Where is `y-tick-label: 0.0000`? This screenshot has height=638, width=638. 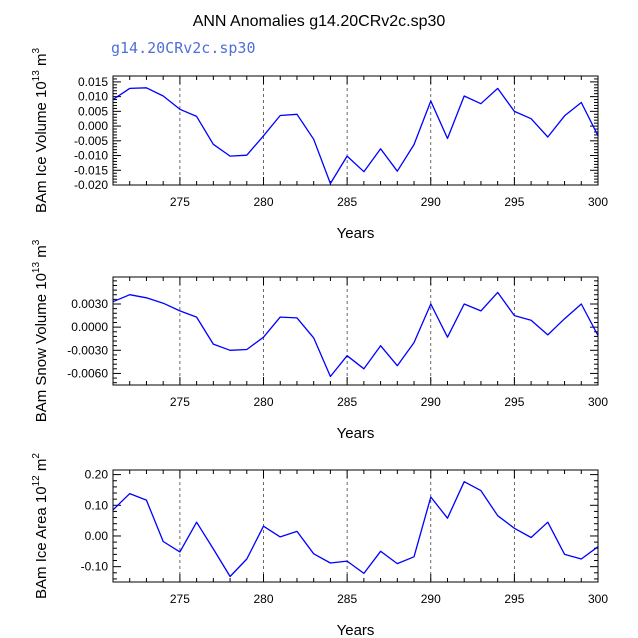 y-tick-label: 0.0000 is located at coordinates (89, 327).